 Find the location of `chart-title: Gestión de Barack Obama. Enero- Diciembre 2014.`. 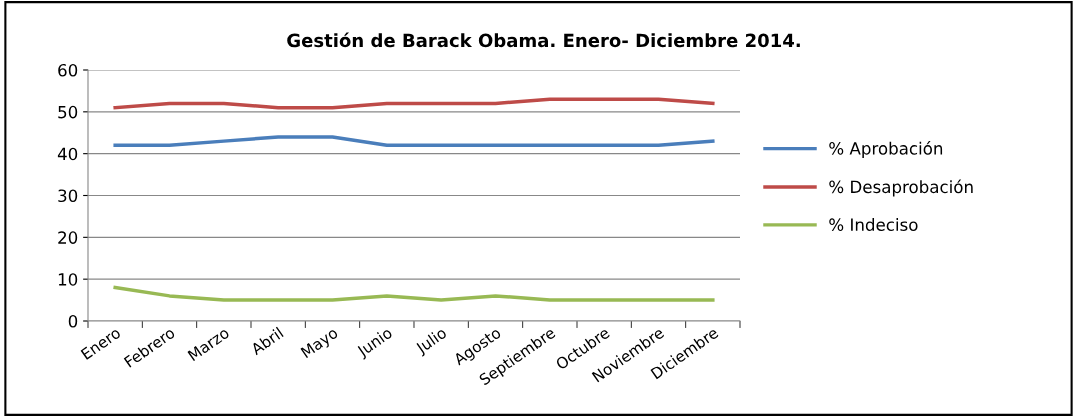

chart-title: Gestión de Barack Obama. Enero- Diciembre 2014. is located at coordinates (543, 40).